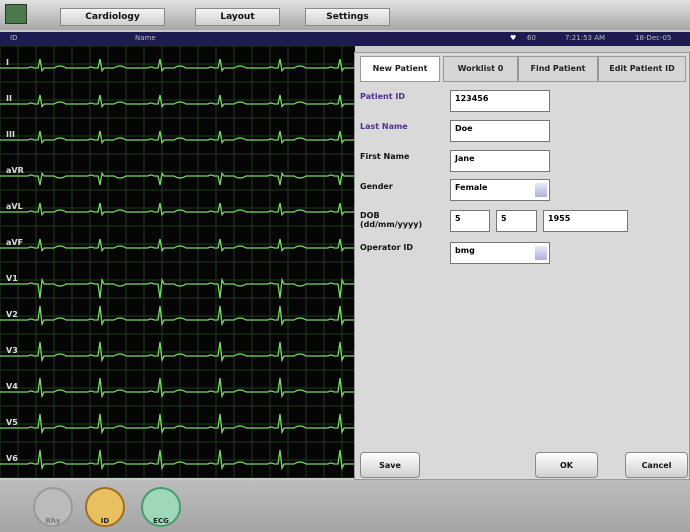  Describe the element at coordinates (12, 422) in the screenshot. I see `lead-label: V5` at that location.